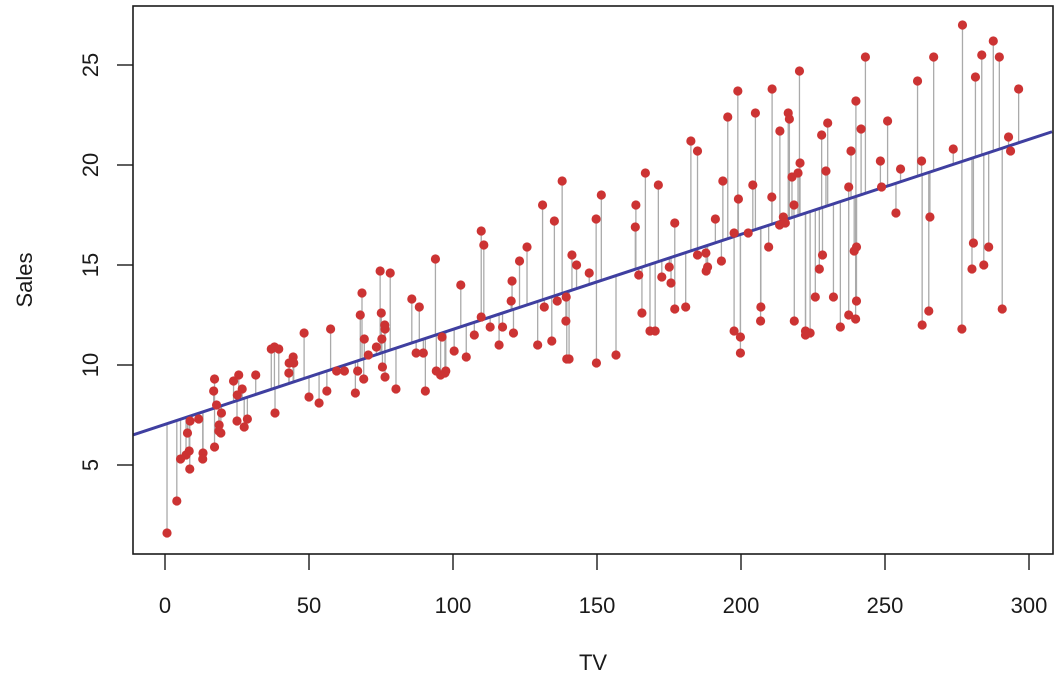 The width and height of the screenshot is (1060, 681). Describe the element at coordinates (1029, 605) in the screenshot. I see `x-tick-label: 300` at that location.